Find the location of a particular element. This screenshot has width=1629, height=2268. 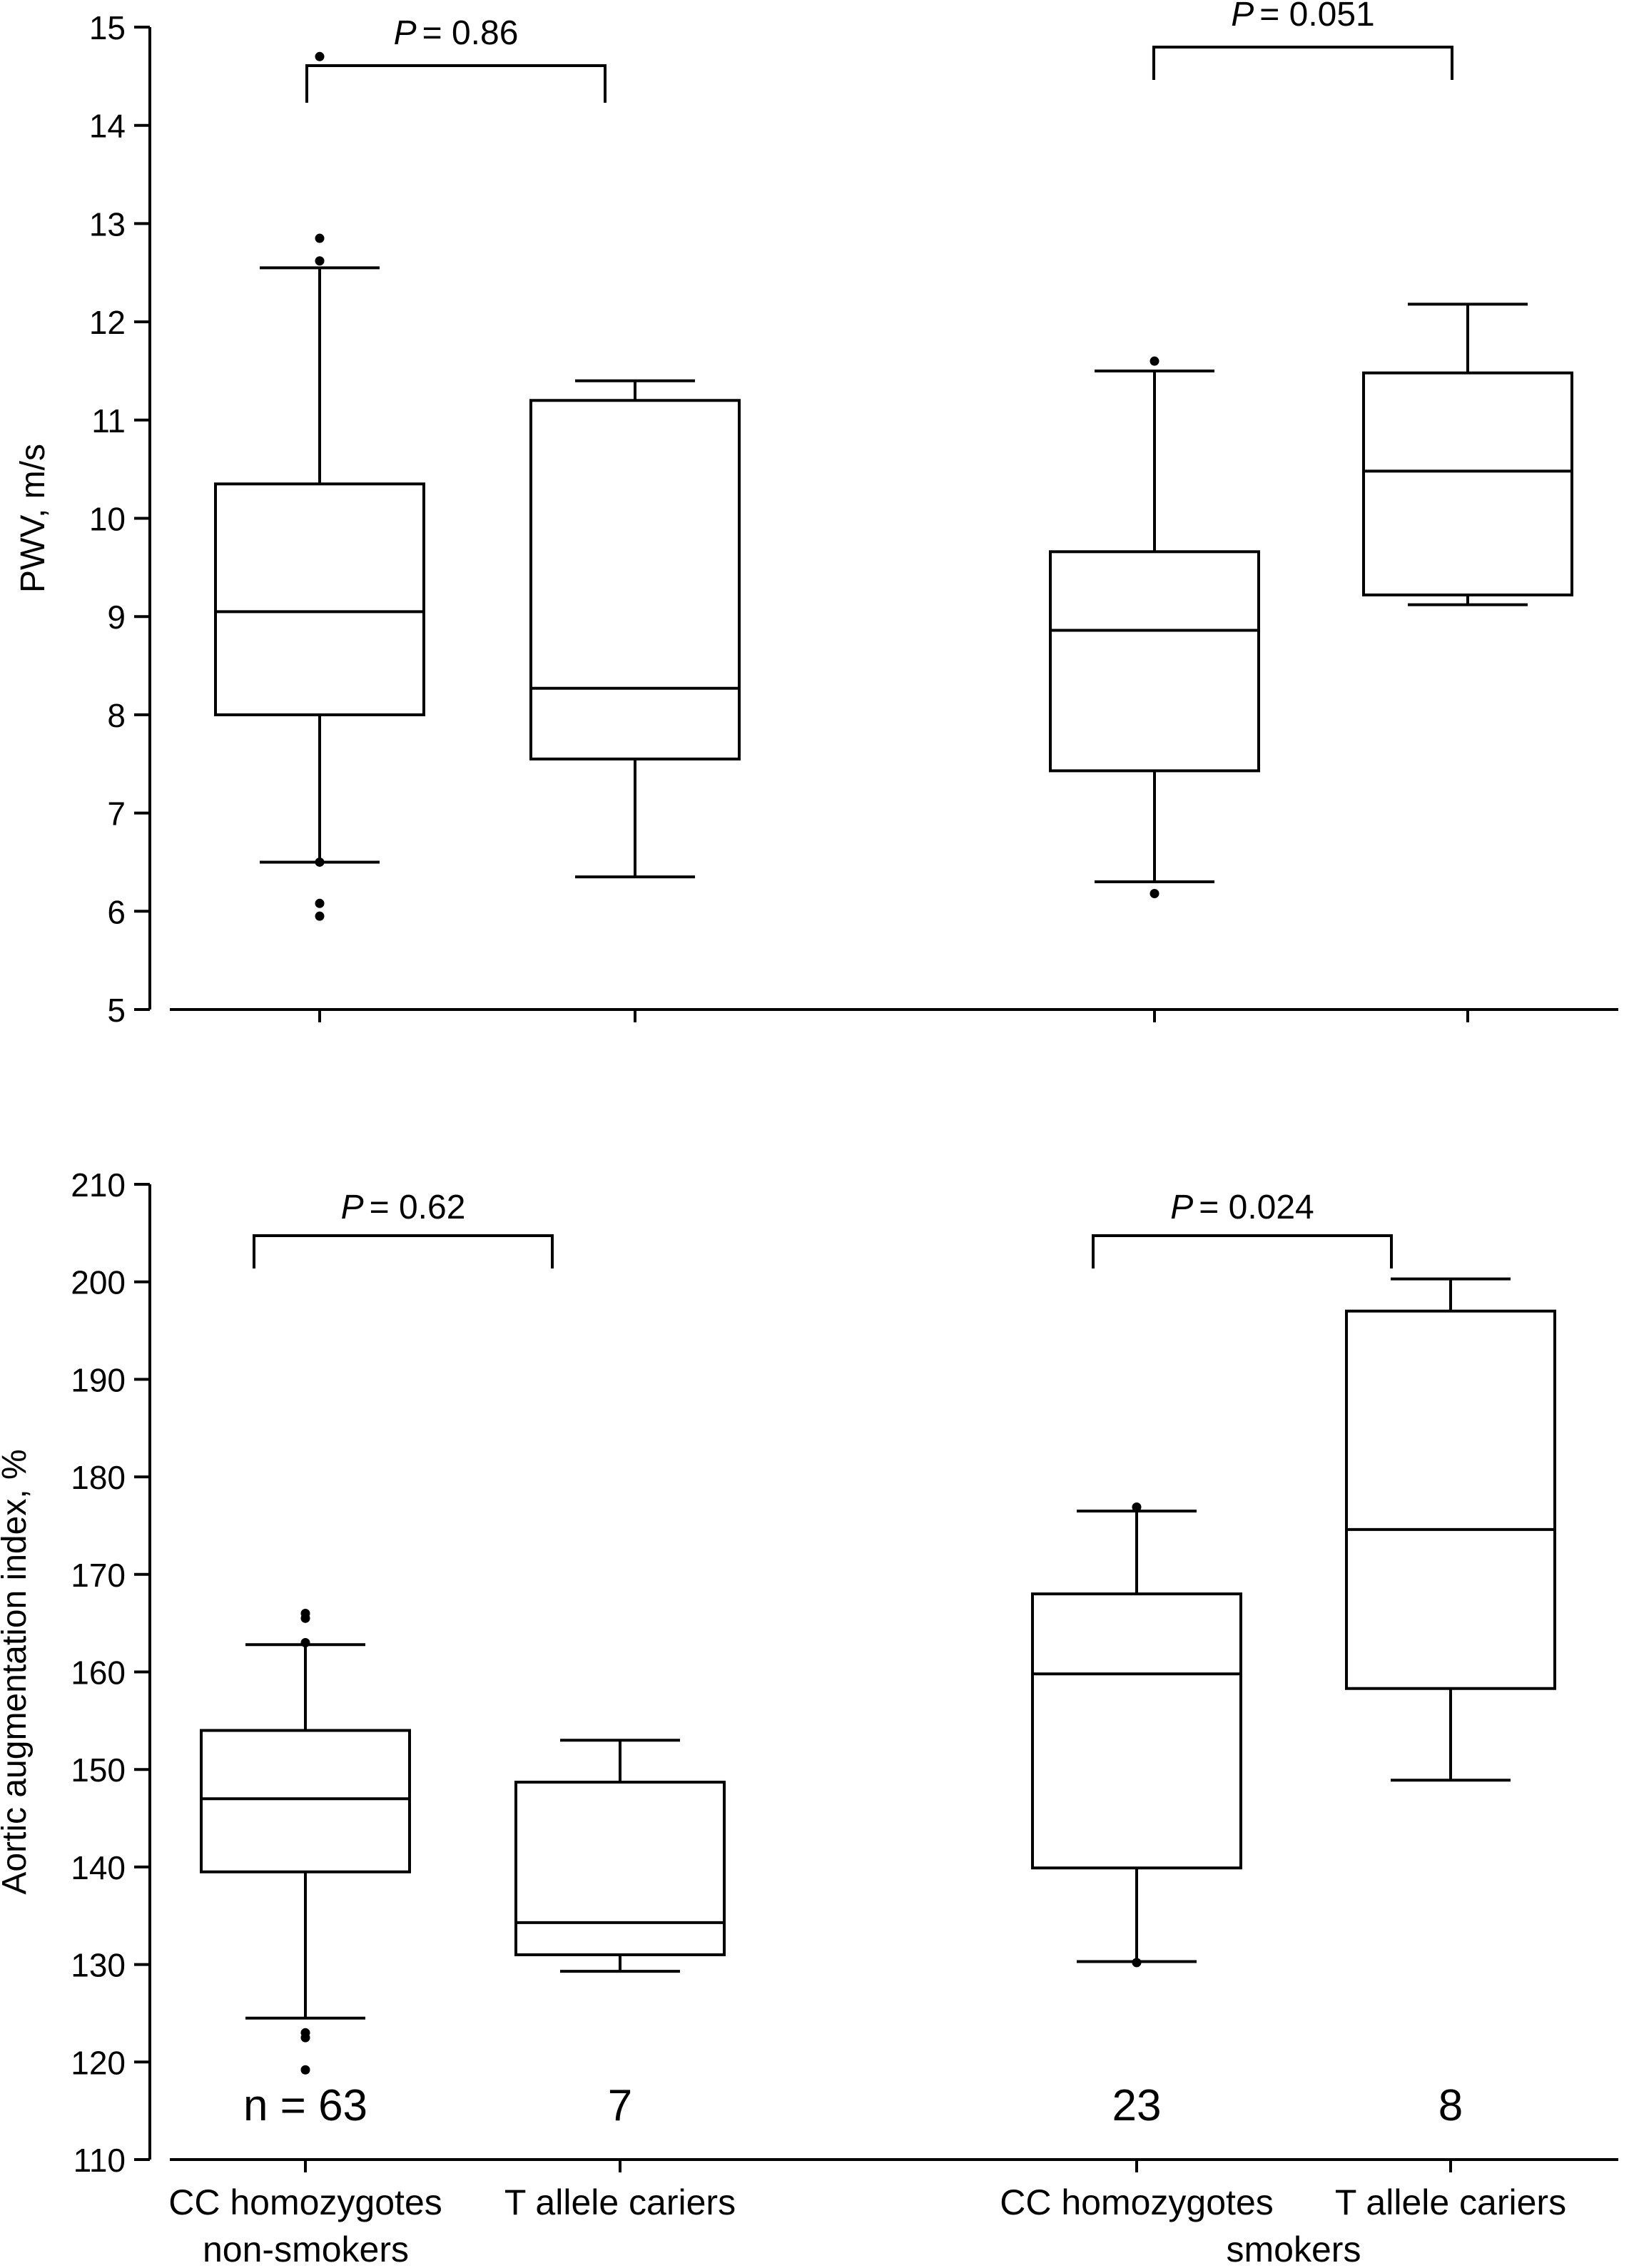

p-value-label: P = 0.86 is located at coordinates (456, 33).